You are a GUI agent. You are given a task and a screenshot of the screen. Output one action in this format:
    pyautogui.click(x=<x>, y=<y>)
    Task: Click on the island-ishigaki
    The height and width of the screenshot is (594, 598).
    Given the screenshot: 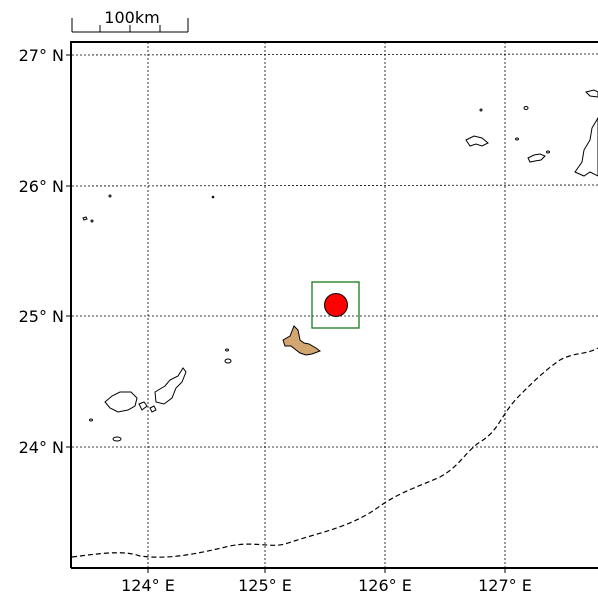 What is the action you would take?
    pyautogui.click(x=170, y=386)
    